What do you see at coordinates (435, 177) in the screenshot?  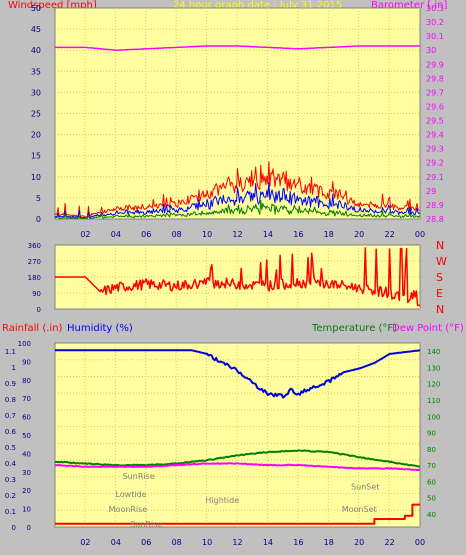 I see `baro-y-tick-label: 29.1` at bounding box center [435, 177].